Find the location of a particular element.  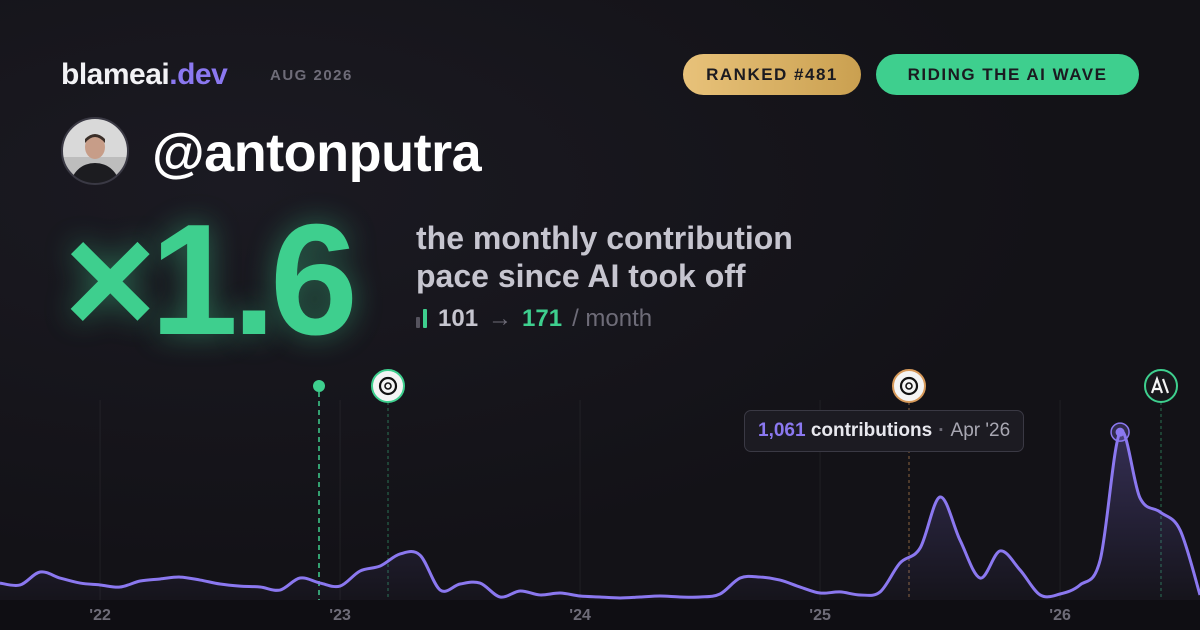

multiplier: ×1.6 is located at coordinates (211, 280).